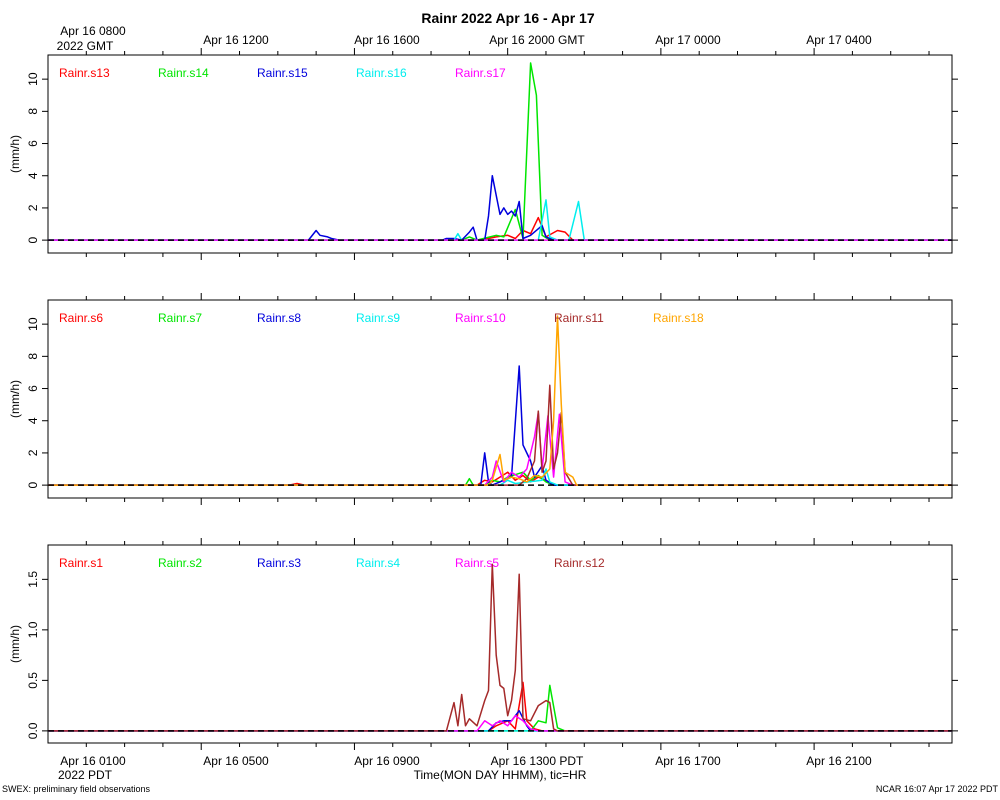 The width and height of the screenshot is (1000, 800). Describe the element at coordinates (180, 318) in the screenshot. I see `legend-entry: Rainr.s7` at that location.